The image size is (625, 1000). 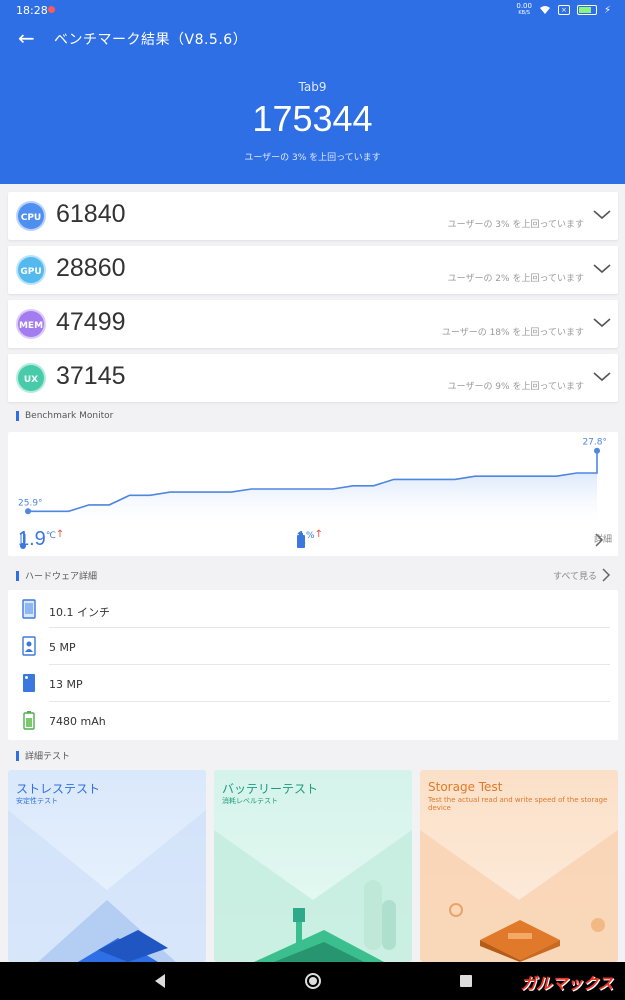 I want to click on mem-rank-text: ユーザーの 18% を上回っています, so click(x=512, y=333).